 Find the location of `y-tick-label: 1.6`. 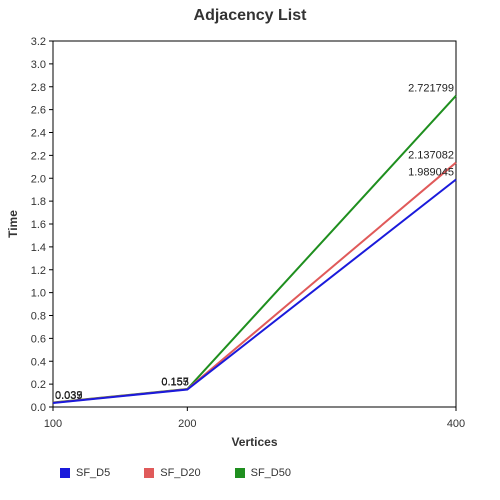

y-tick-label: 1.6 is located at coordinates (38, 225).